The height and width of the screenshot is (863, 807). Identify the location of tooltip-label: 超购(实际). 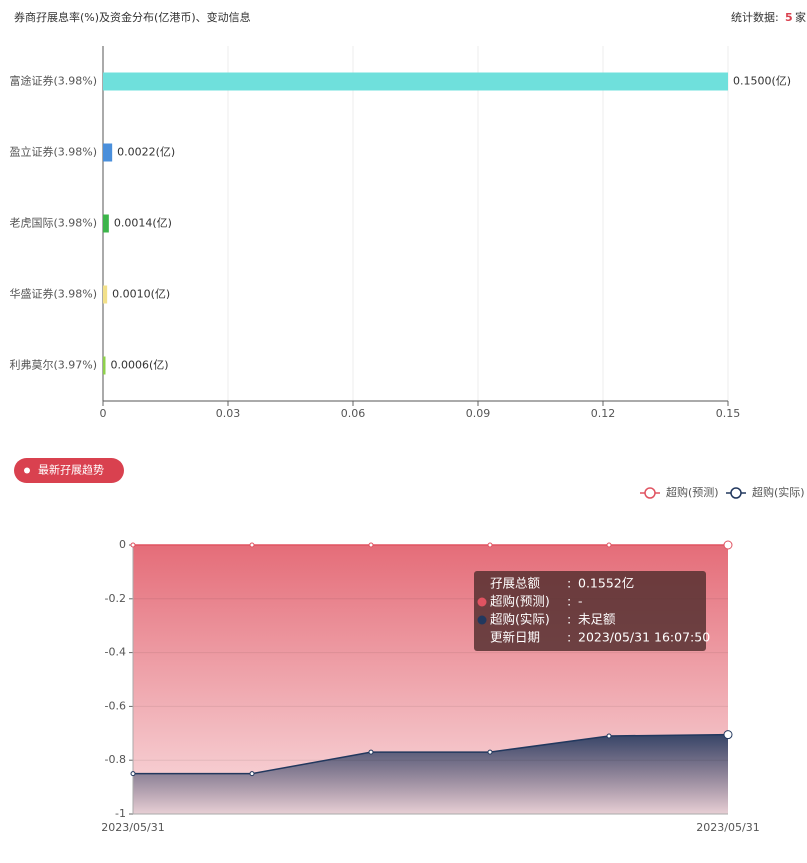
(520, 619).